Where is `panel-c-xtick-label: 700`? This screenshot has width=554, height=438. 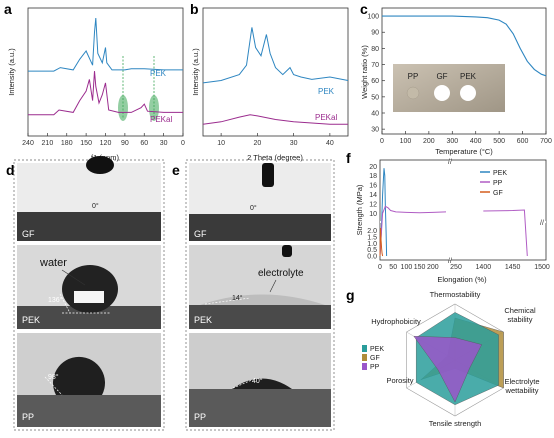
panel-c-xtick-label: 700 is located at coordinates (546, 141).